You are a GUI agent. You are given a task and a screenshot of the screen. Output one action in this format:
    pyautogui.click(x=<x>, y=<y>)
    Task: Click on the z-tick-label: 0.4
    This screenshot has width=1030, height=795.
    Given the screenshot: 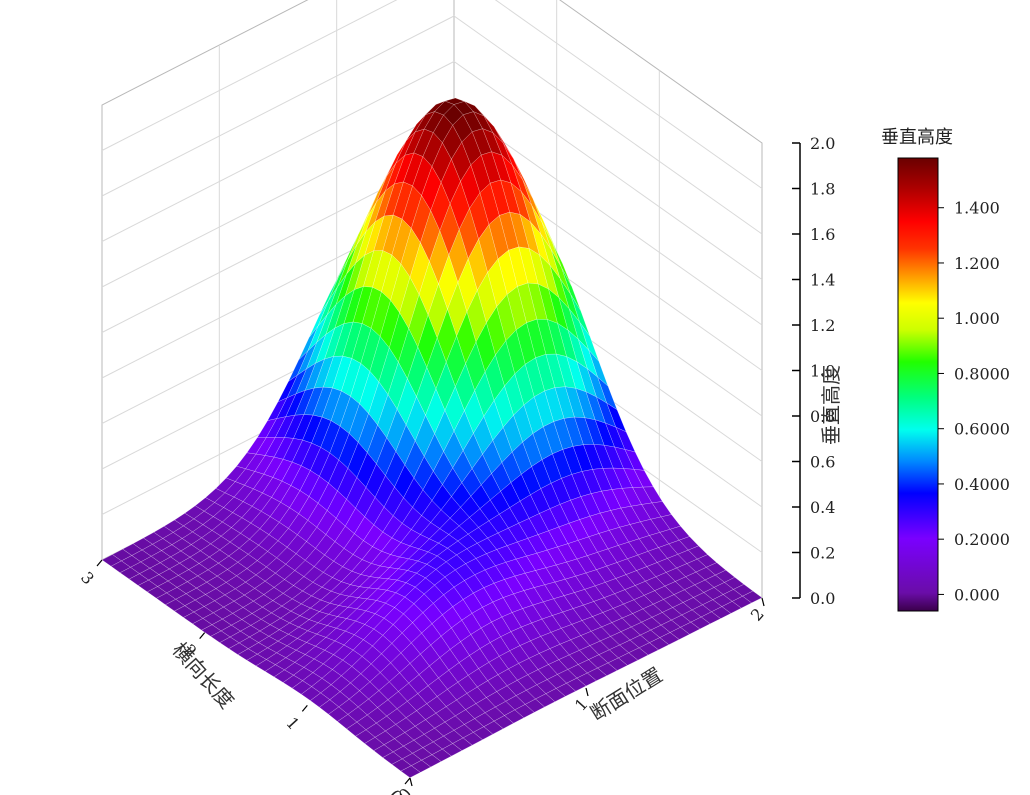 What is the action you would take?
    pyautogui.click(x=822, y=507)
    